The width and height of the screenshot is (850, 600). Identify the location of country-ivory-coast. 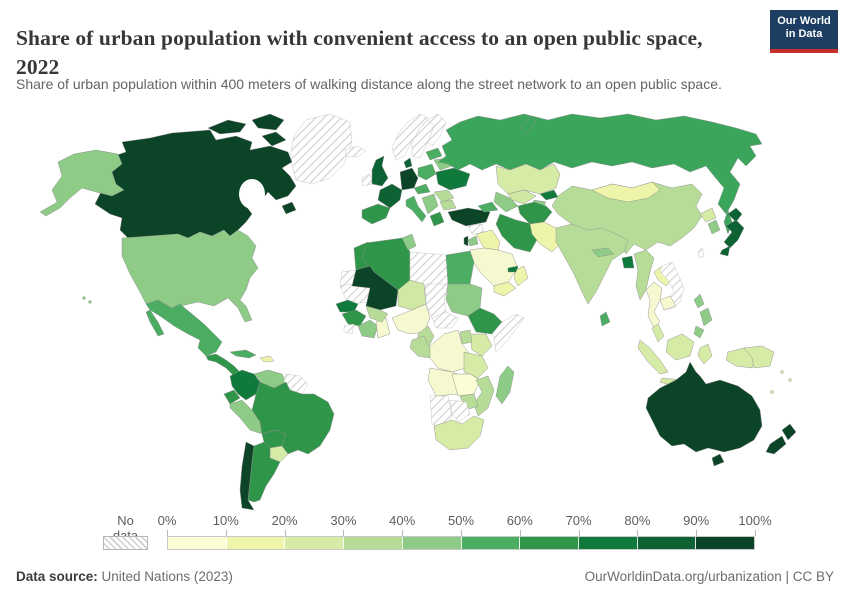
(368, 329).